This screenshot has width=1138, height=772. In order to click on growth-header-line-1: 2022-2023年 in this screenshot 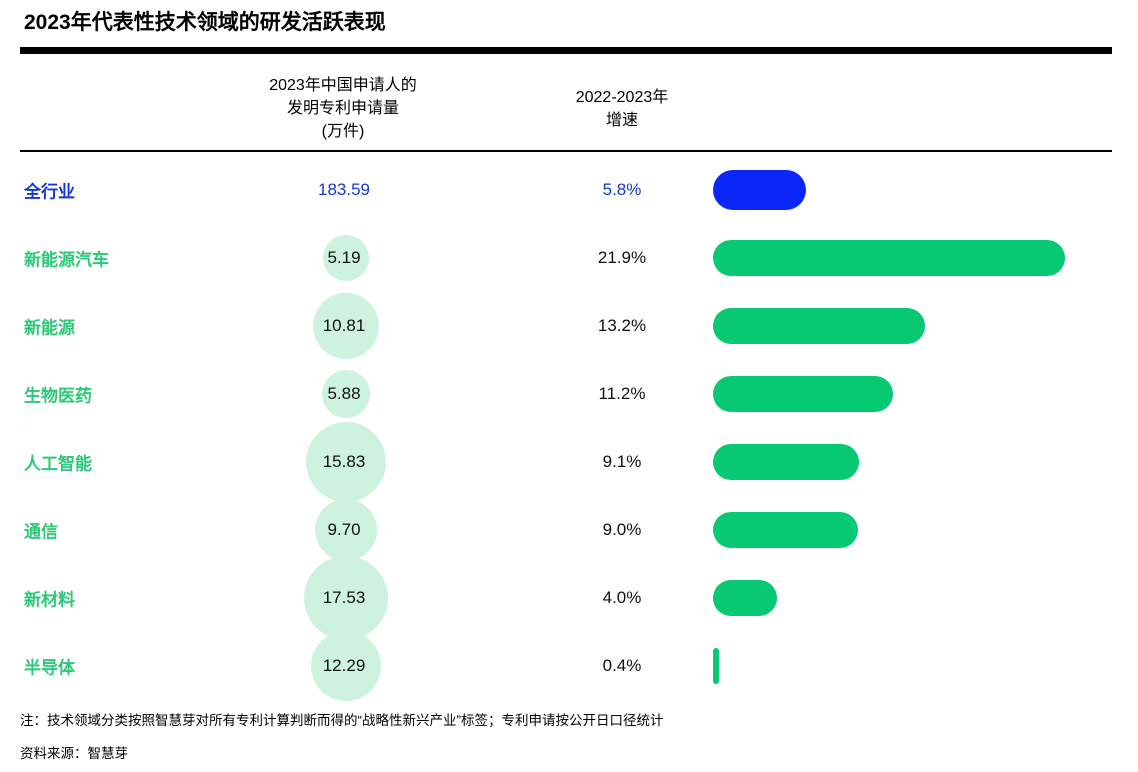, I will do `click(622, 97)`.